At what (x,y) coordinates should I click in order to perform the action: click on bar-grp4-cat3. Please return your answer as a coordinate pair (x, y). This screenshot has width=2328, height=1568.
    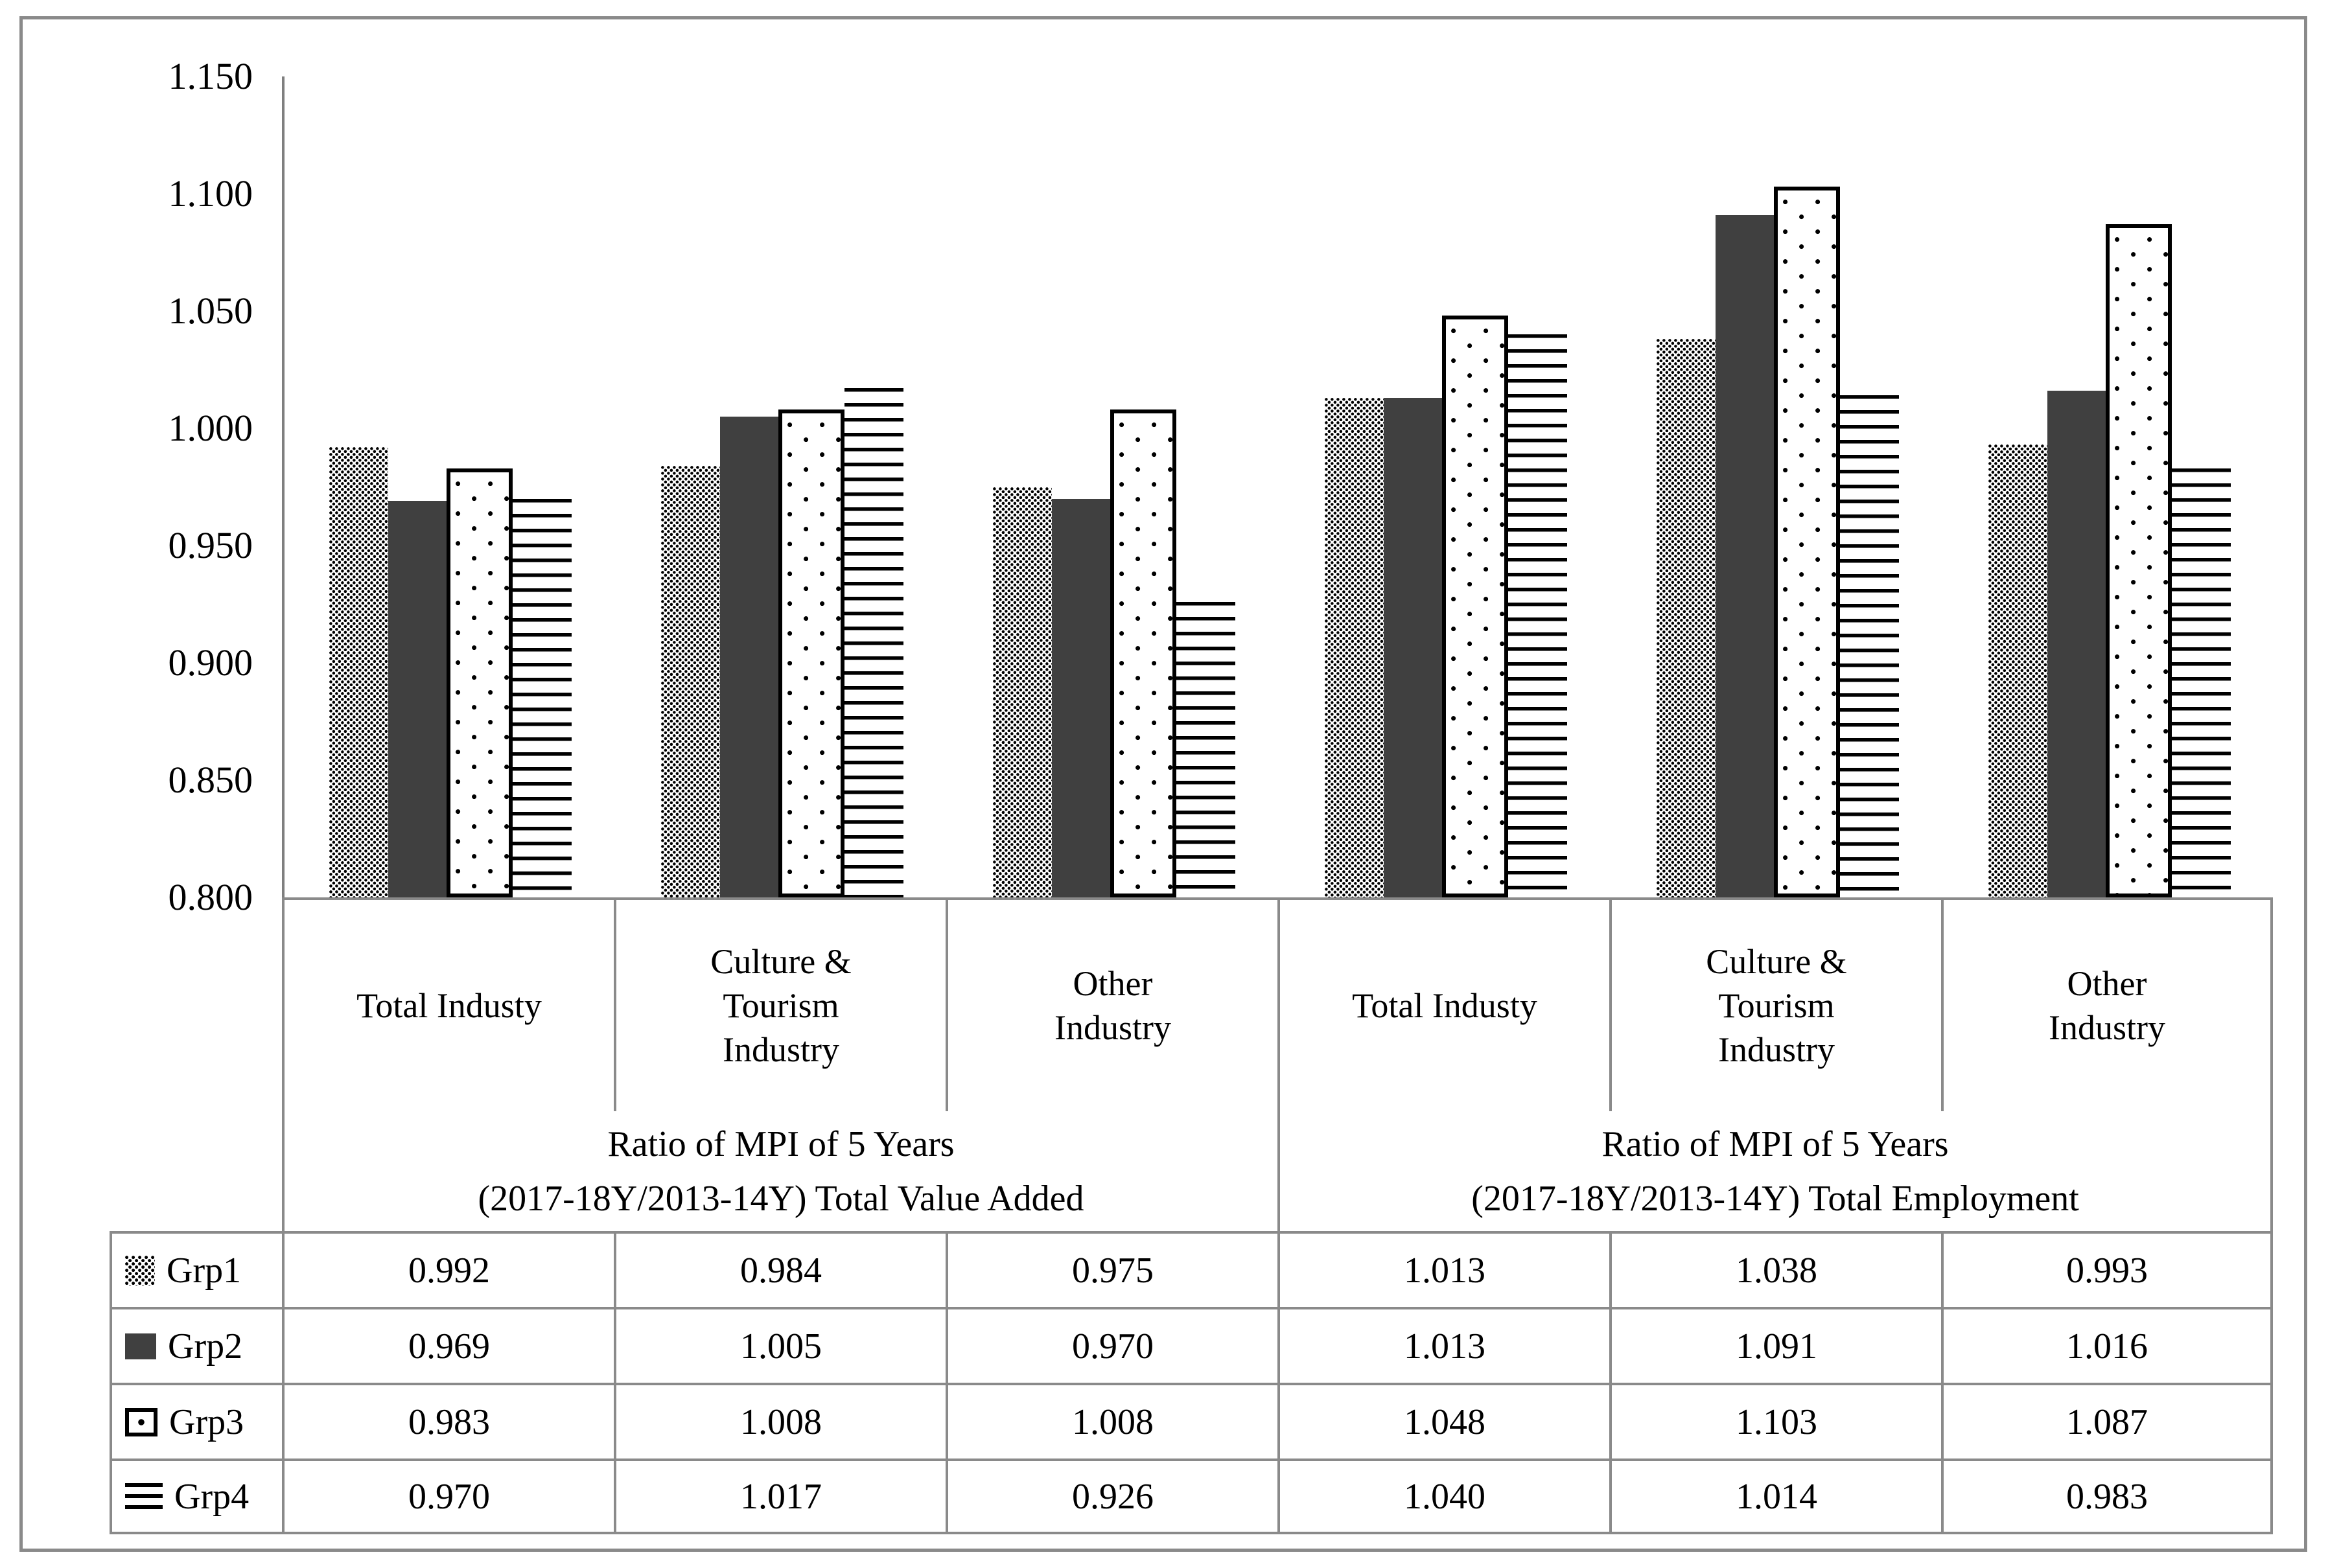
    Looking at the image, I should click on (1206, 749).